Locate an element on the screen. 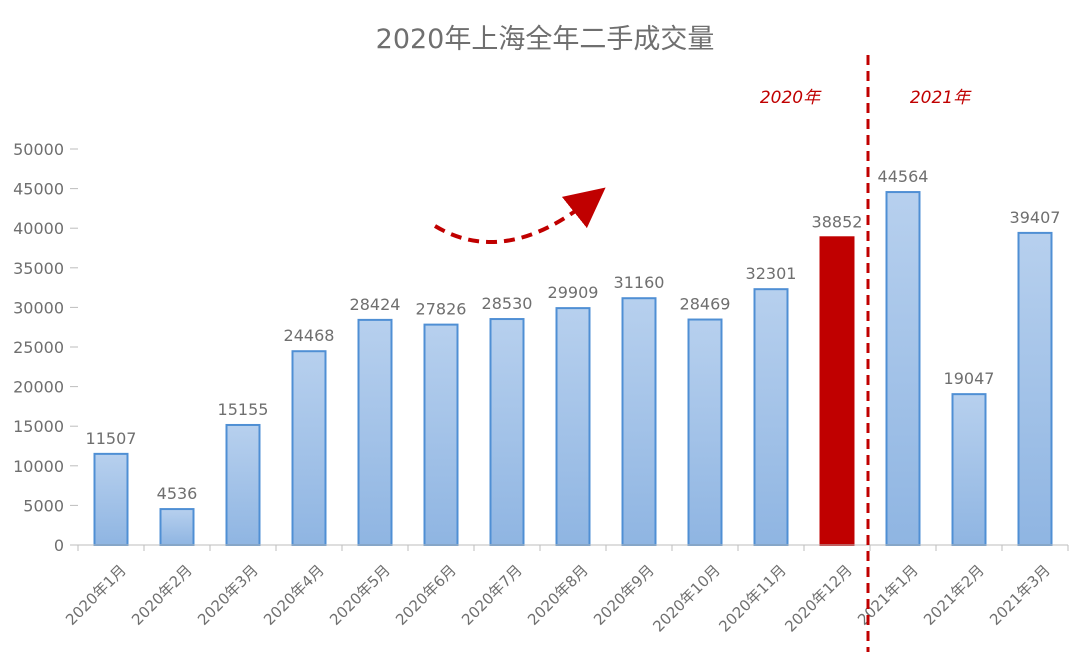 The image size is (1080, 655). bar-value-label: 32301 is located at coordinates (771, 273).